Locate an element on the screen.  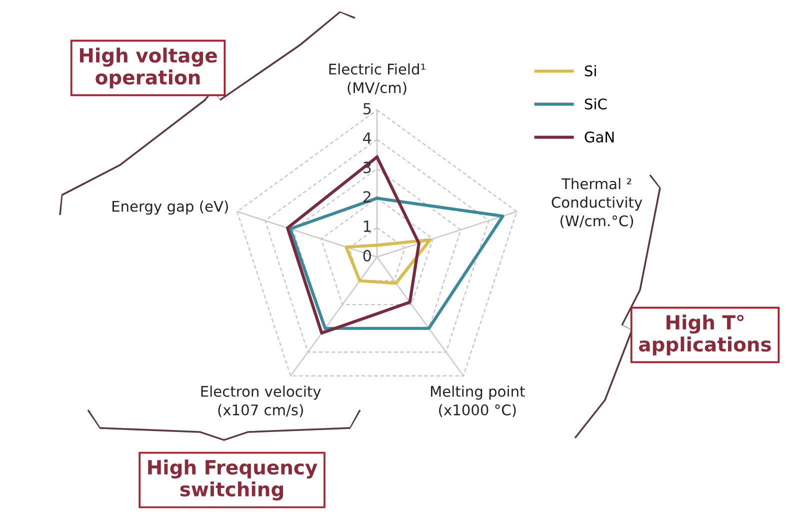
legend-label: GaN is located at coordinates (599, 137).